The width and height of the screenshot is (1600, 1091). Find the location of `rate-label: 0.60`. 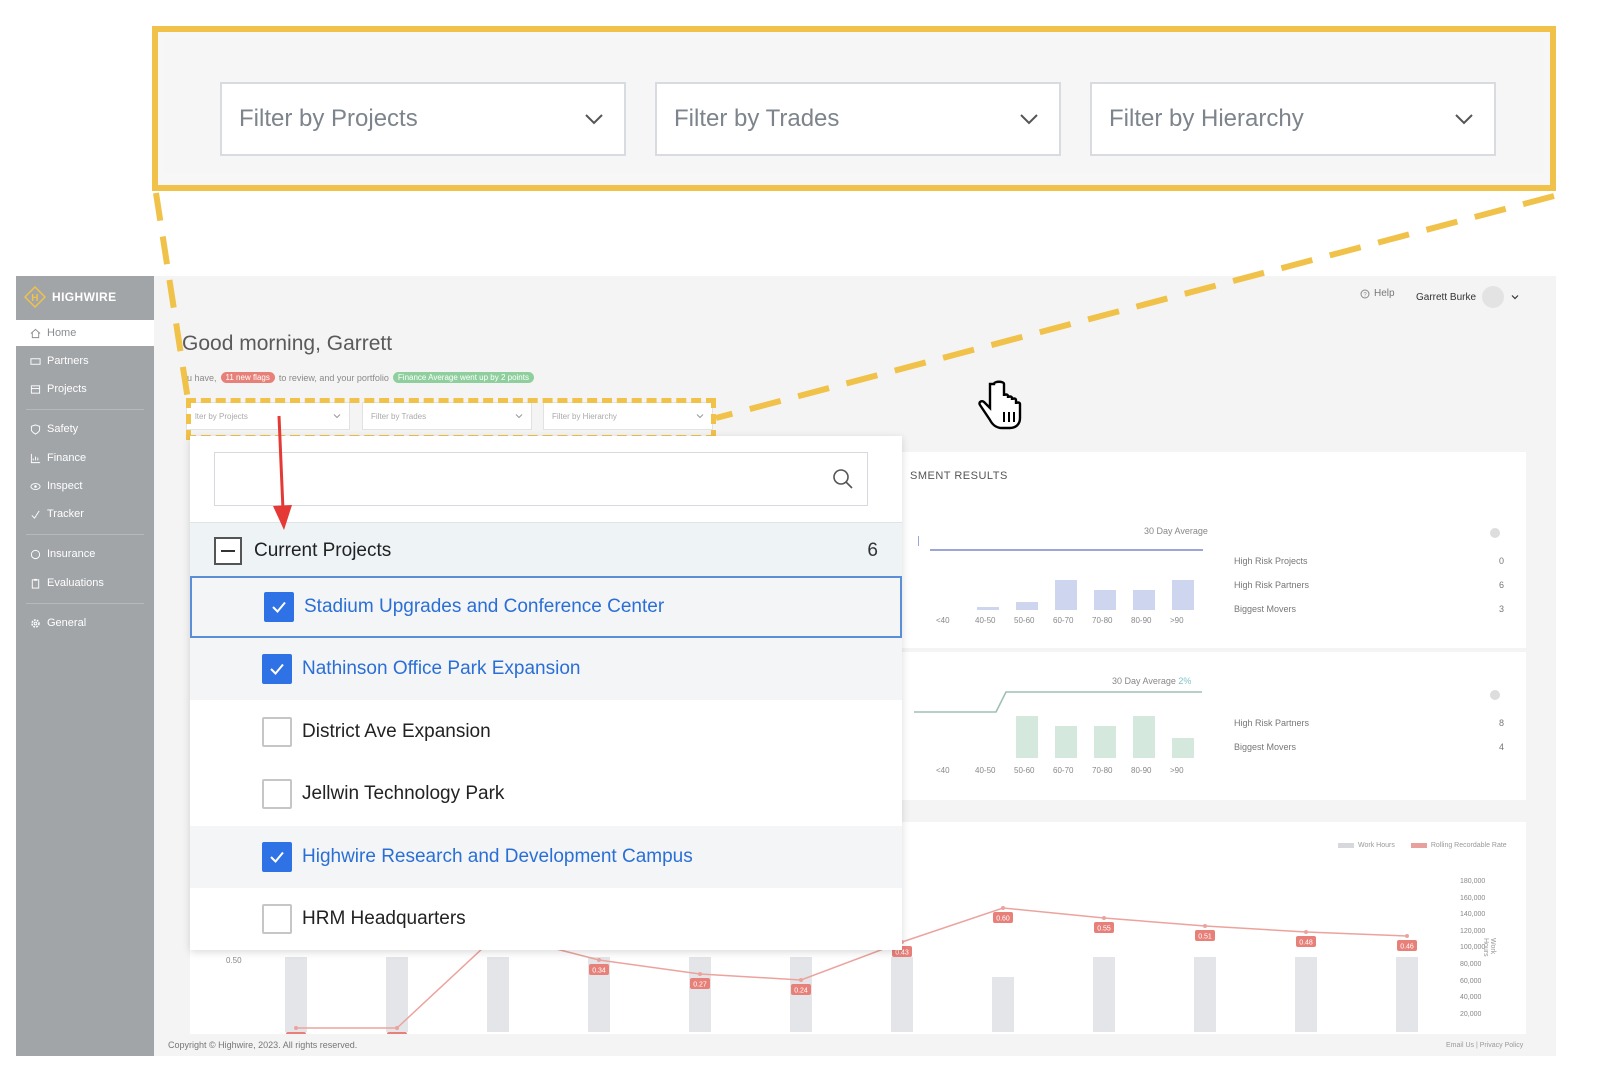

rate-label: 0.60 is located at coordinates (1003, 919).